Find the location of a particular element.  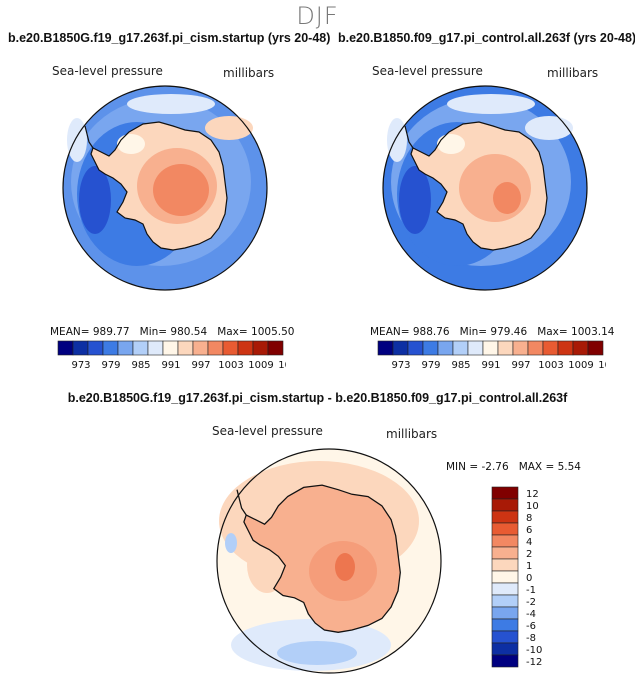

ridge-band-east is located at coordinates (549, 128).